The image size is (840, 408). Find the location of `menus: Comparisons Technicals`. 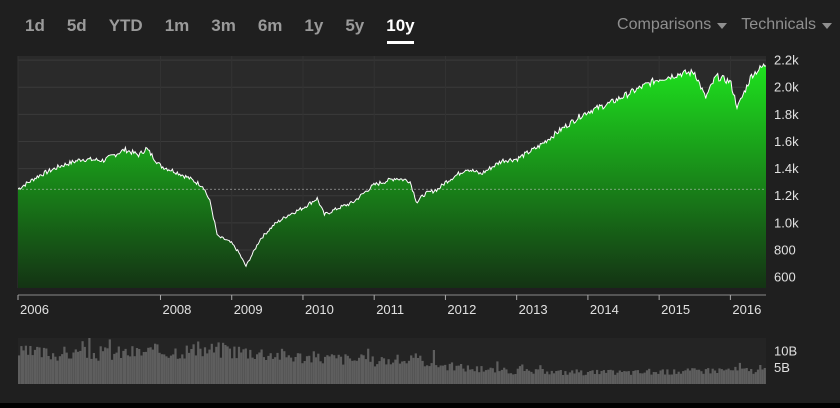

menus: Comparisons Technicals is located at coordinates (724, 25).